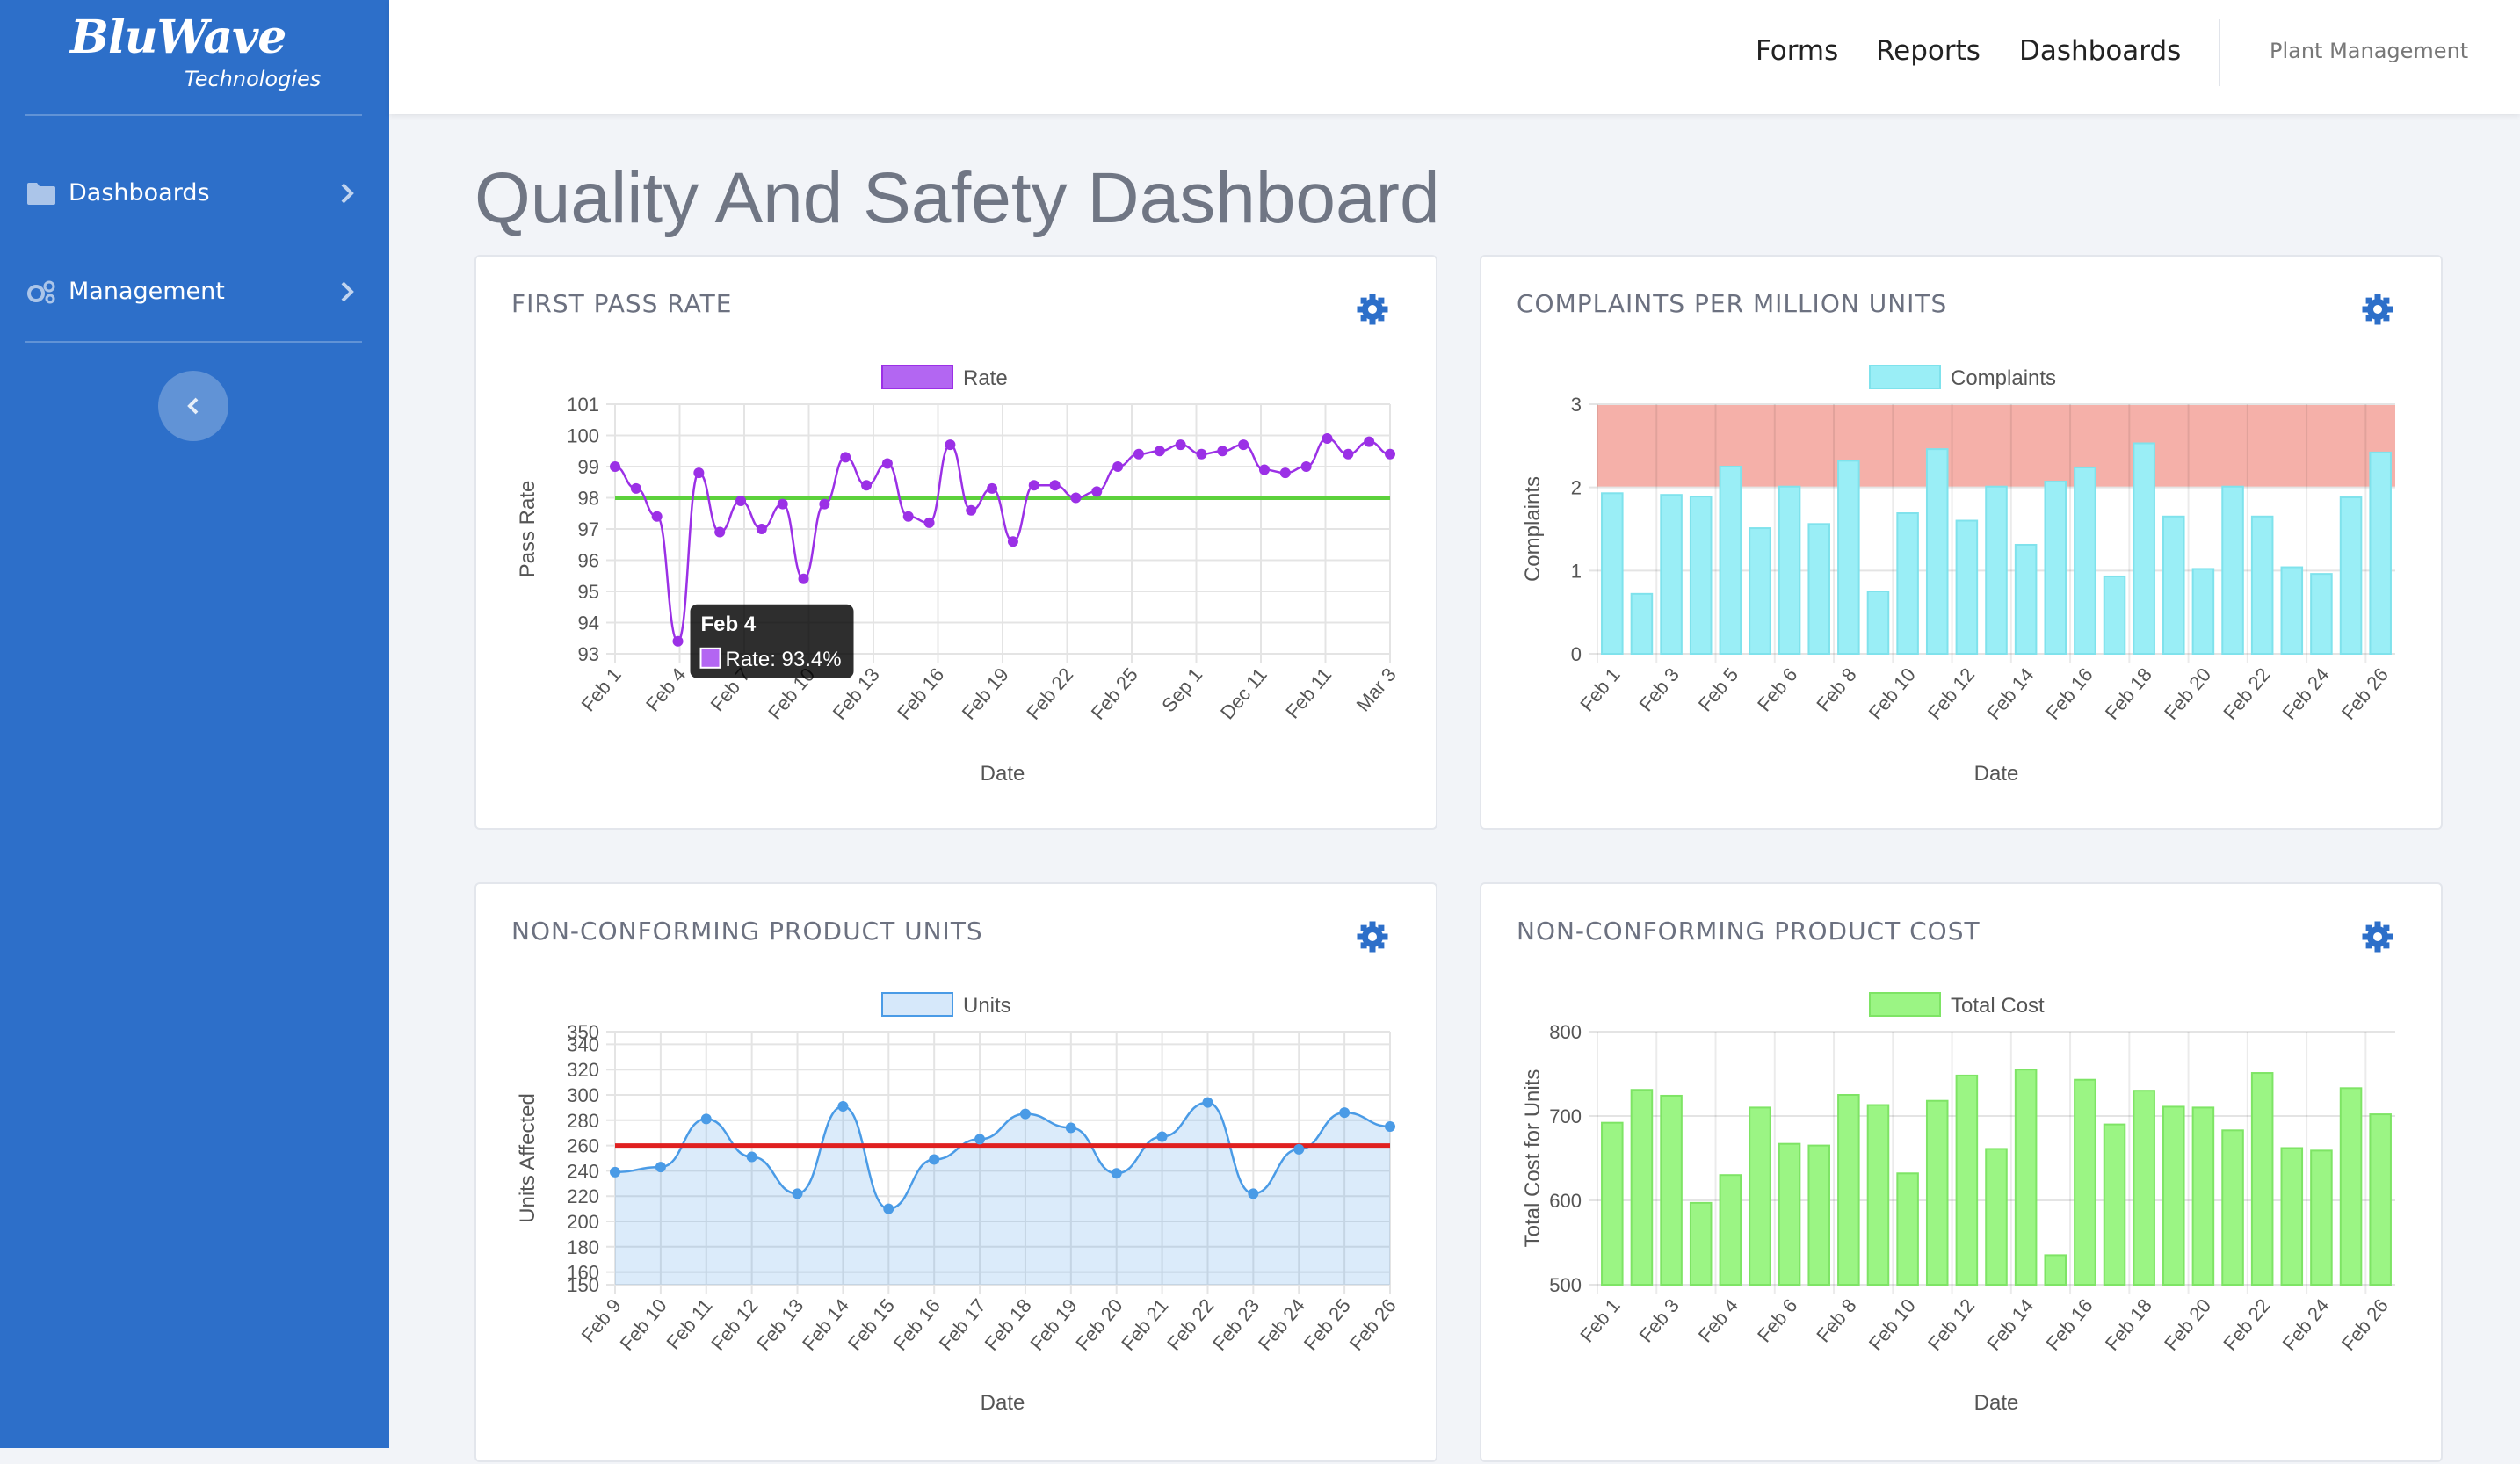 The height and width of the screenshot is (1464, 2520). What do you see at coordinates (527, 529) in the screenshot?
I see `y-axis-title: Pass Rate` at bounding box center [527, 529].